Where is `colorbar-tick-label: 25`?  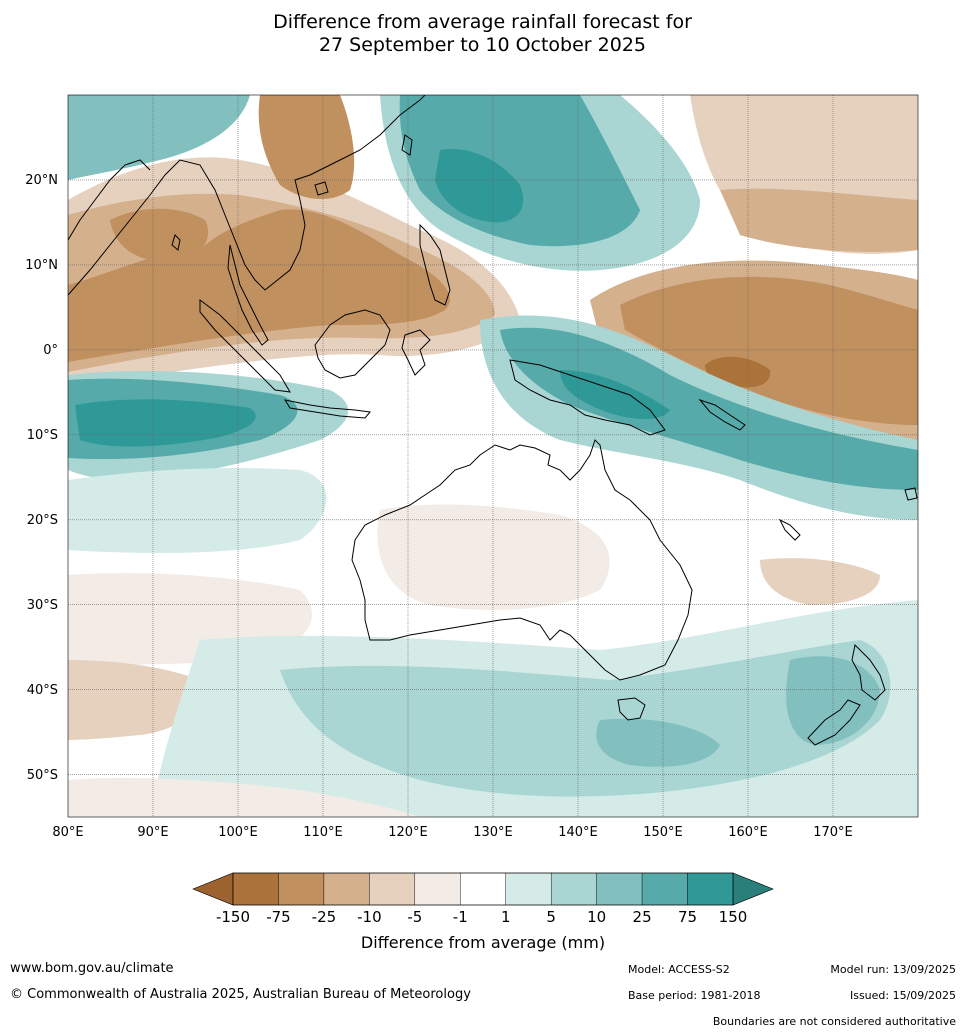 colorbar-tick-label: 25 is located at coordinates (642, 917).